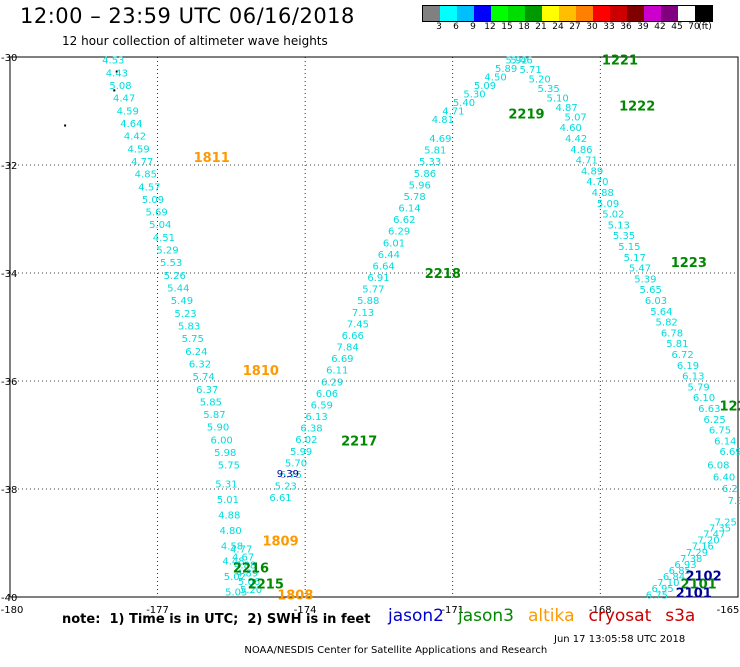  I want to click on footer-timestamp: Jun 17 13:05:58 UTC 2018, so click(620, 639).